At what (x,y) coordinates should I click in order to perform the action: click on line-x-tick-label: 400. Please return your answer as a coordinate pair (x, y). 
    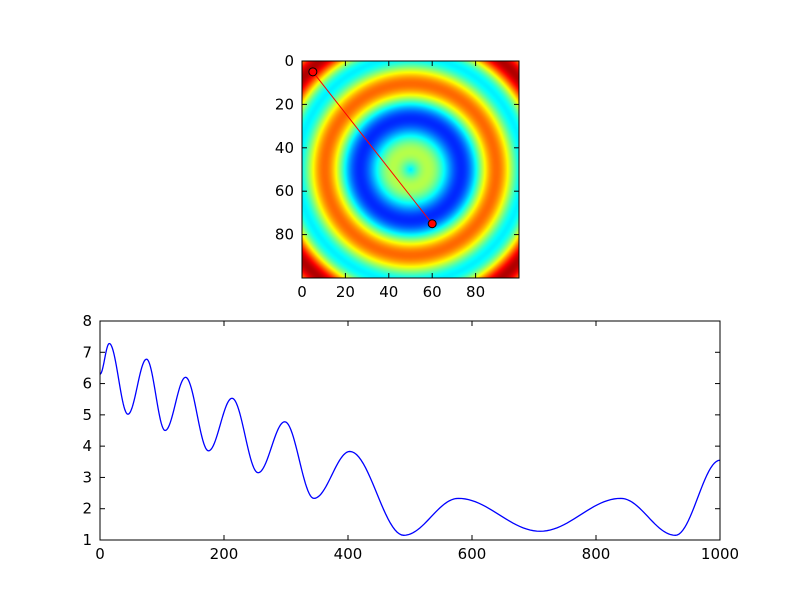
    Looking at the image, I should click on (348, 554).